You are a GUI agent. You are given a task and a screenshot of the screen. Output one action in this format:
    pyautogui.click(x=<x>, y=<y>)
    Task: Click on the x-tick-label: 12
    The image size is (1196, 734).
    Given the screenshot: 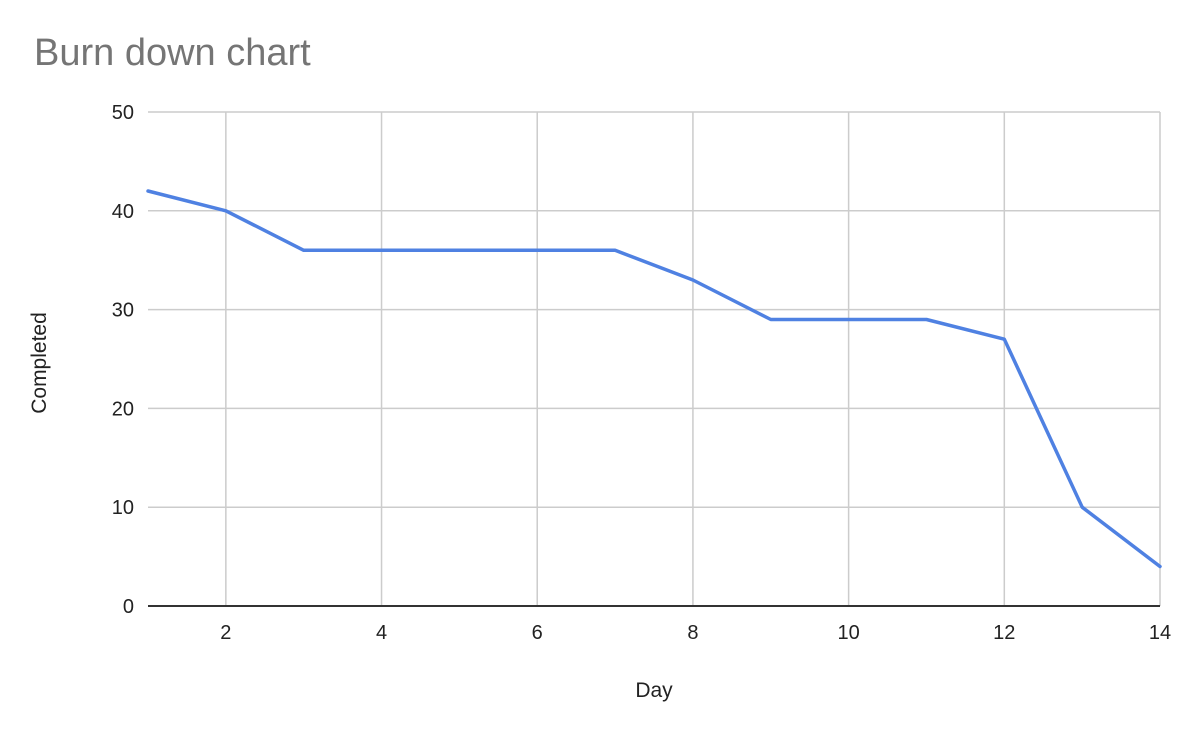 What is the action you would take?
    pyautogui.click(x=1004, y=633)
    